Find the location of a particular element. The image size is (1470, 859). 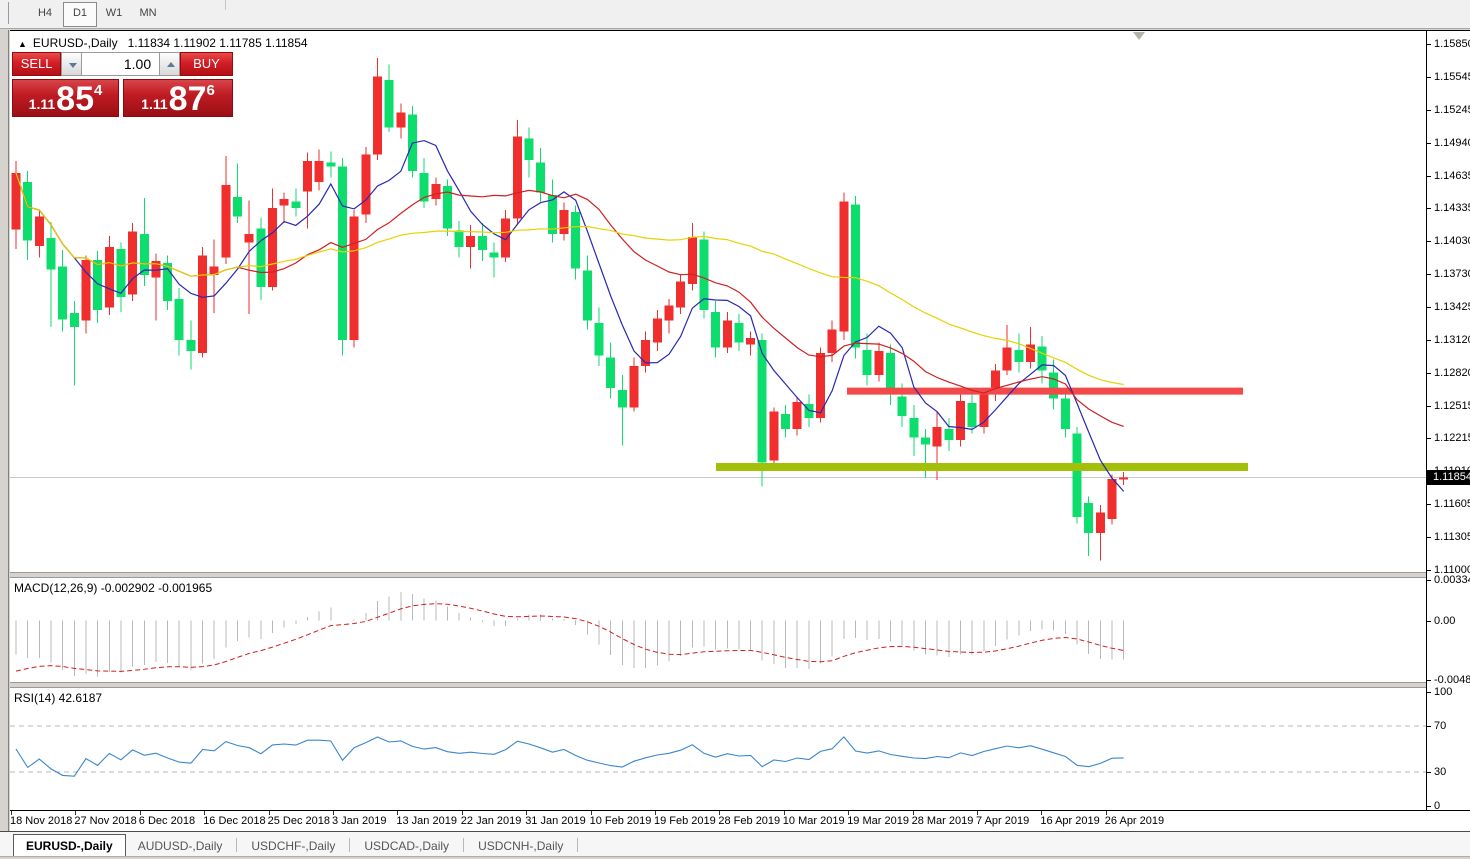

price-axis-label: 1.14940 is located at coordinates (1452, 142).